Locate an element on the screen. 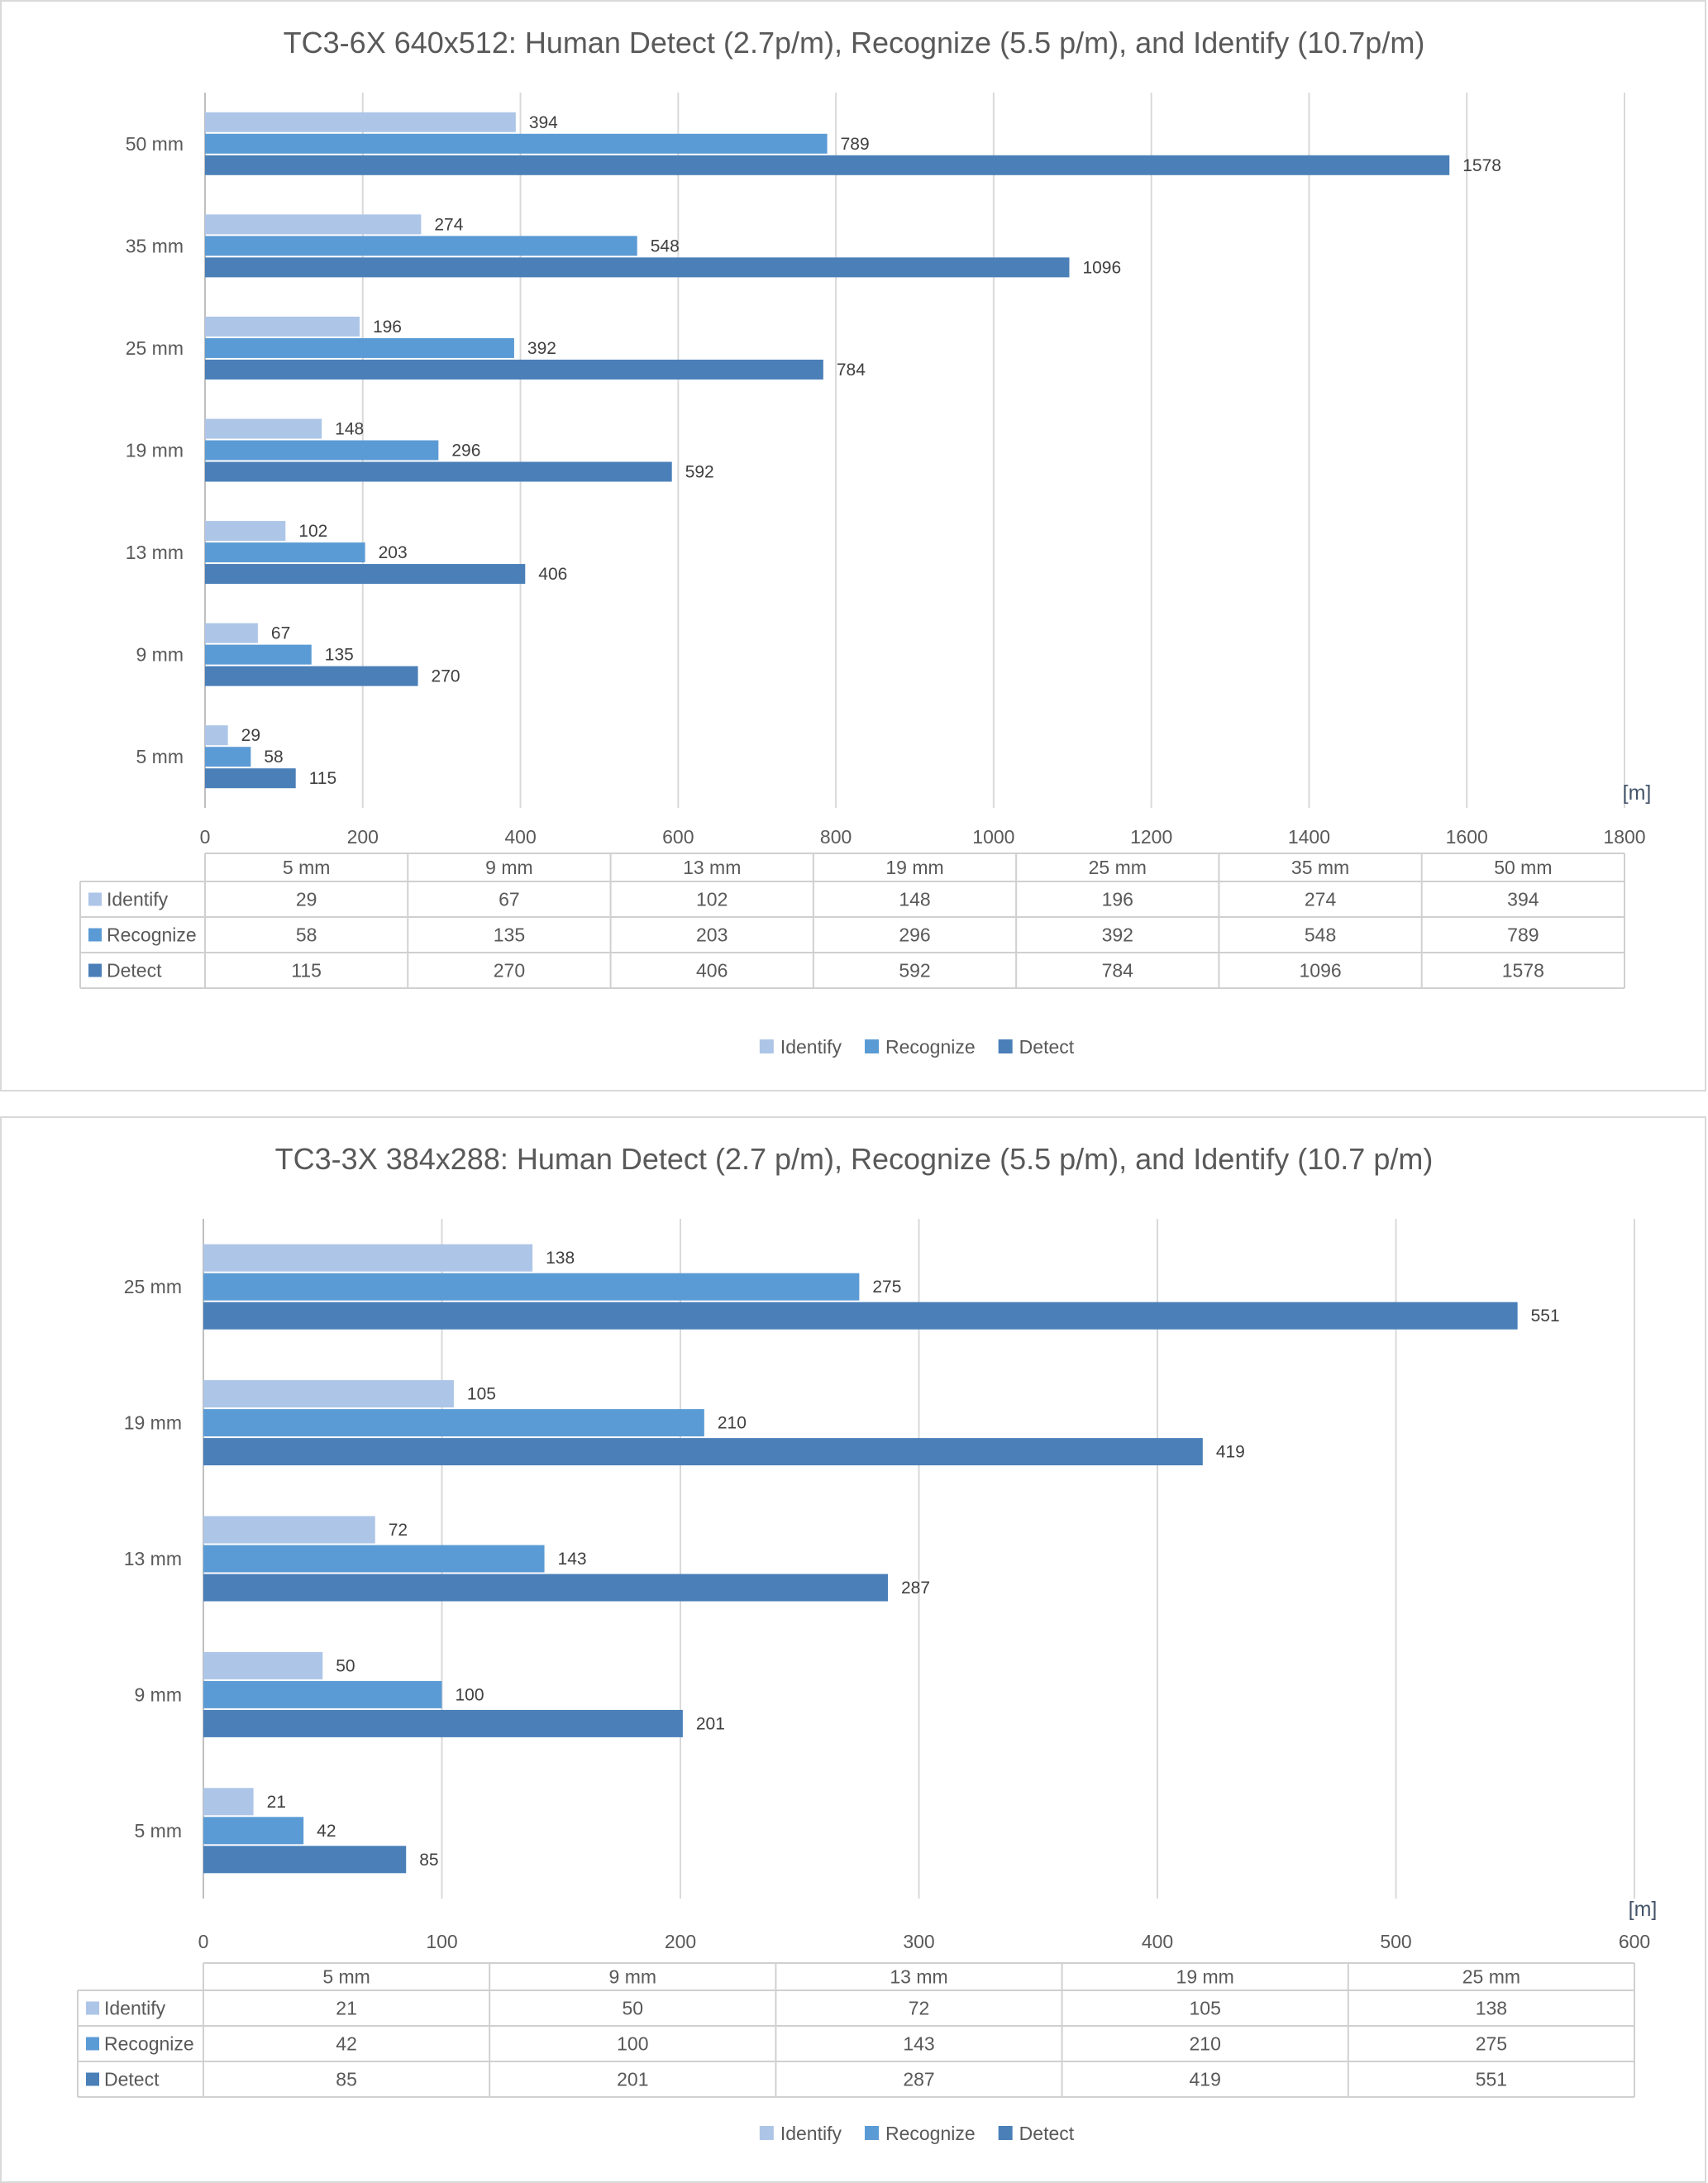  data-label: 210 is located at coordinates (732, 1423).